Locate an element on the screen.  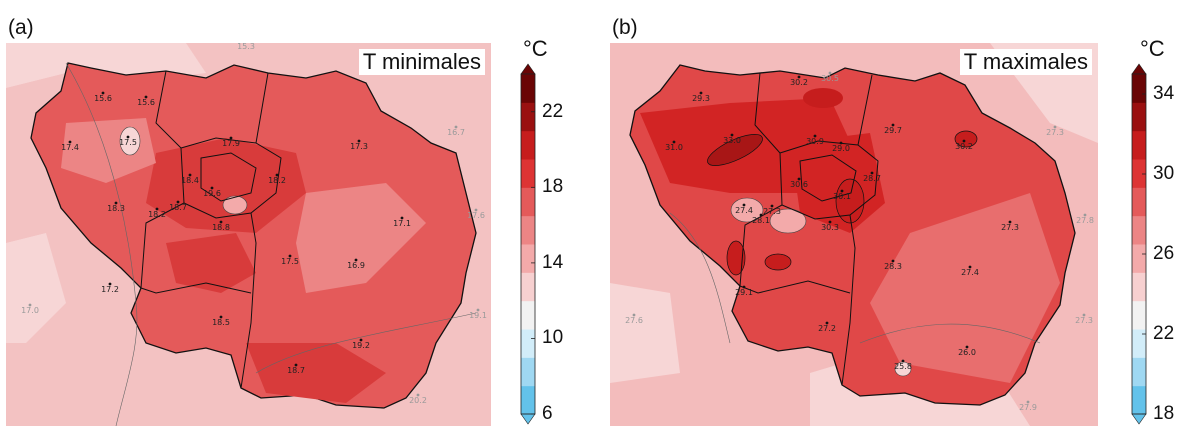
panel-b-station-value: 30.5 is located at coordinates (830, 78).